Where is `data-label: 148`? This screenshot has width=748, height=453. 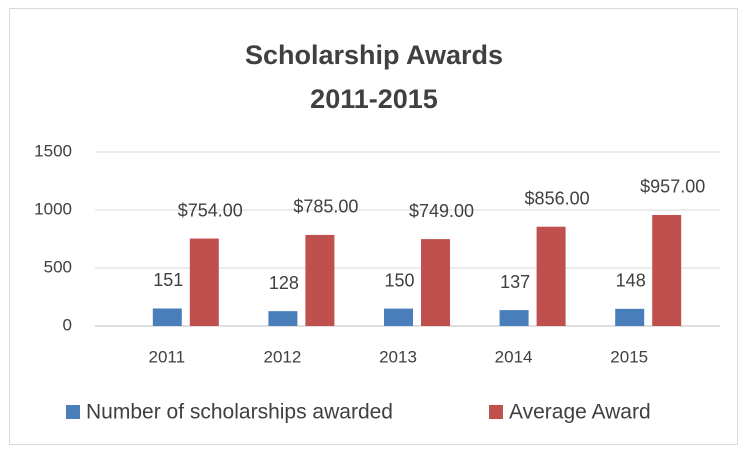 data-label: 148 is located at coordinates (631, 281).